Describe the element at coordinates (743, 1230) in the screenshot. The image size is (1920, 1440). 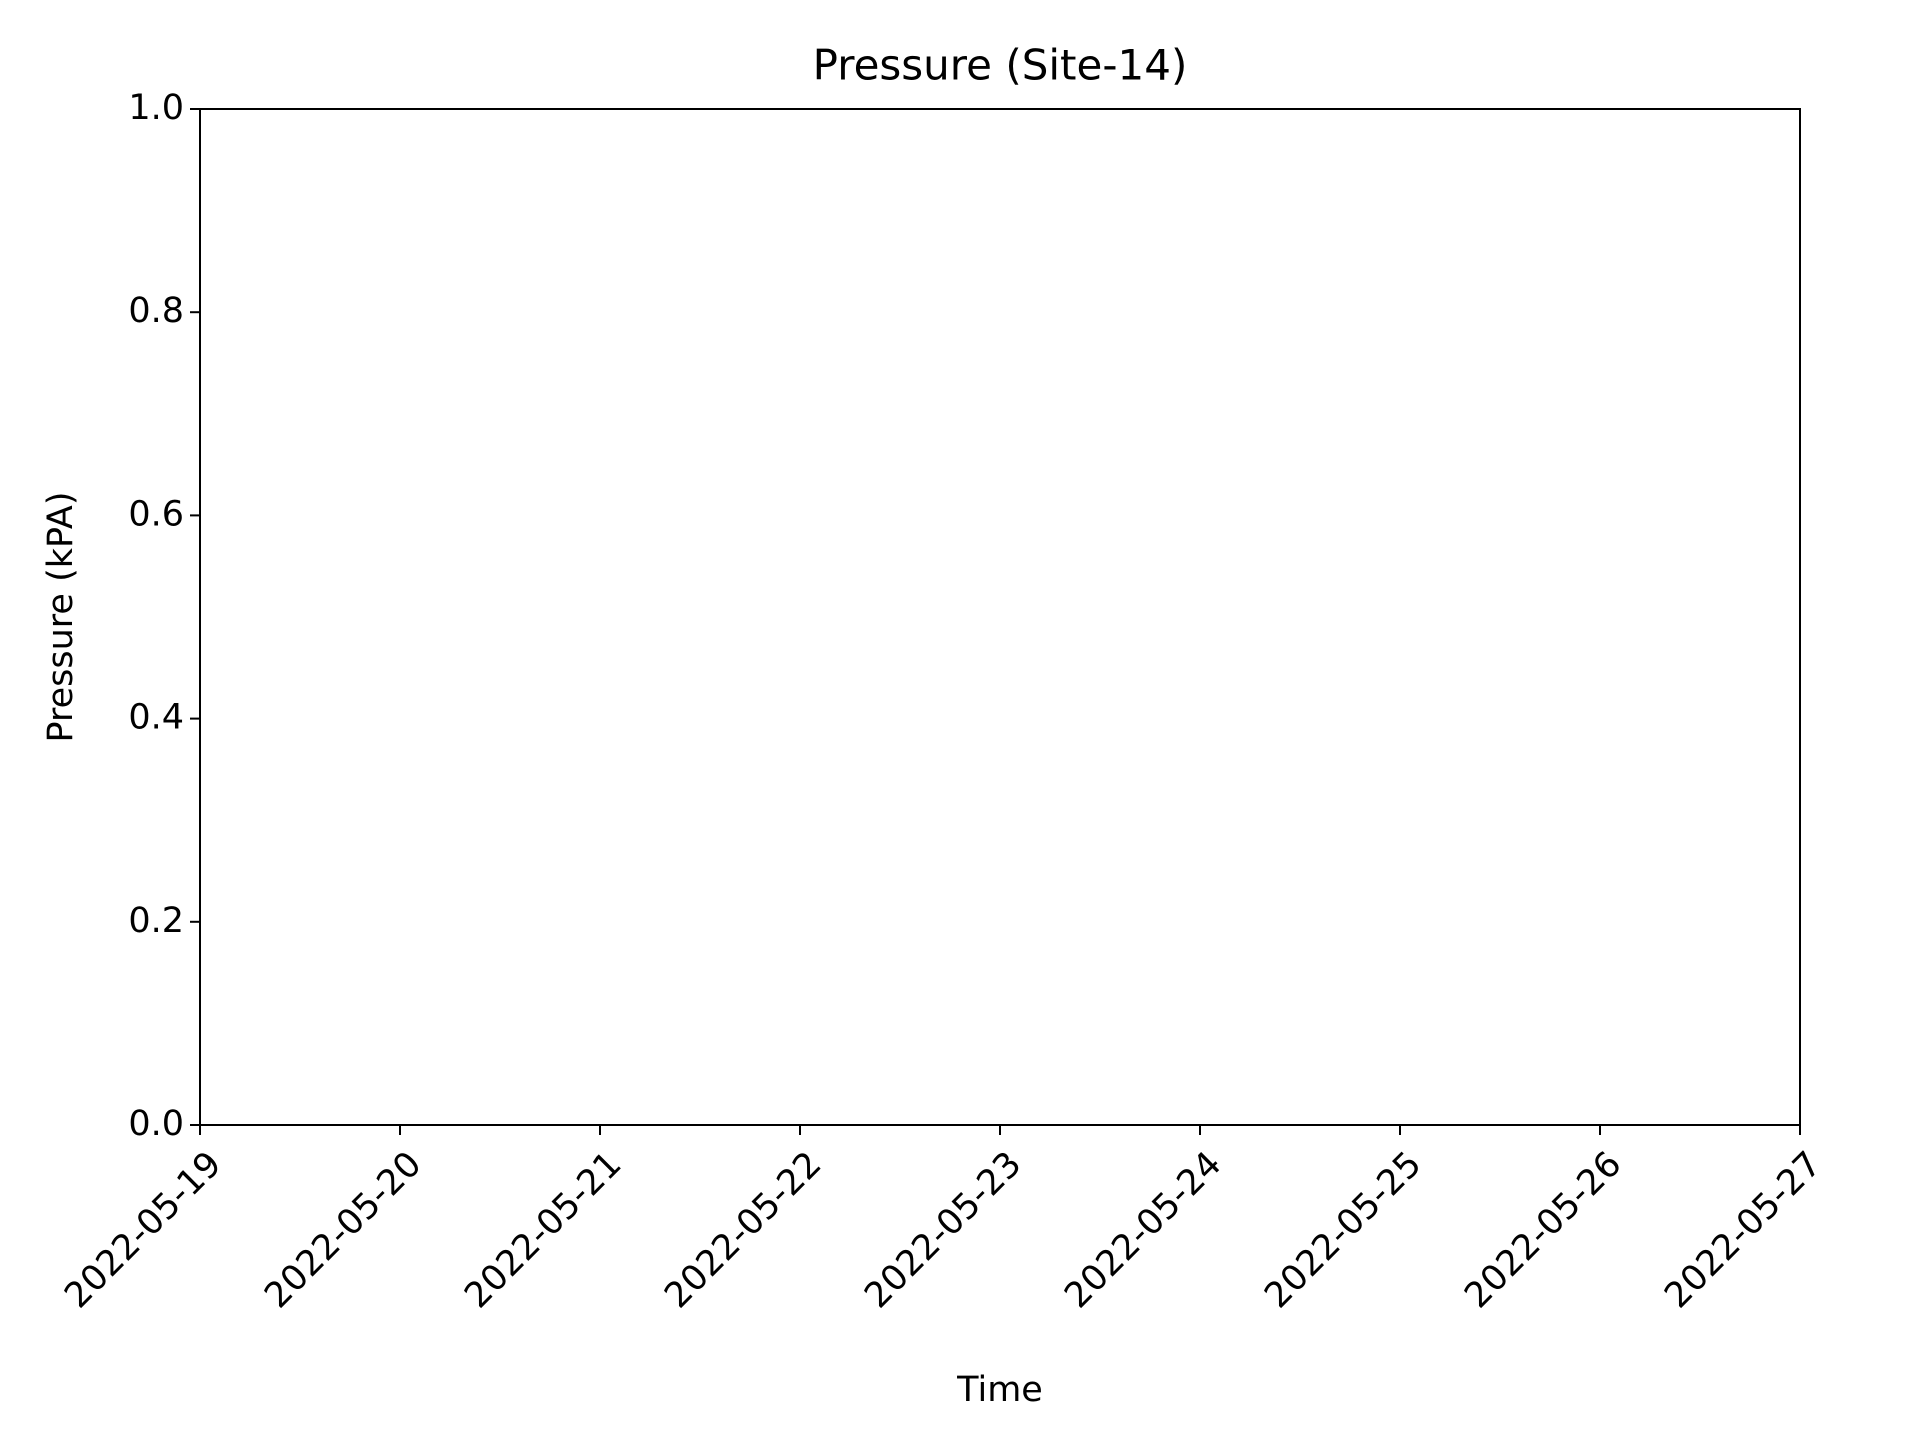
I see `x-tick-label: 2022-05-22` at that location.